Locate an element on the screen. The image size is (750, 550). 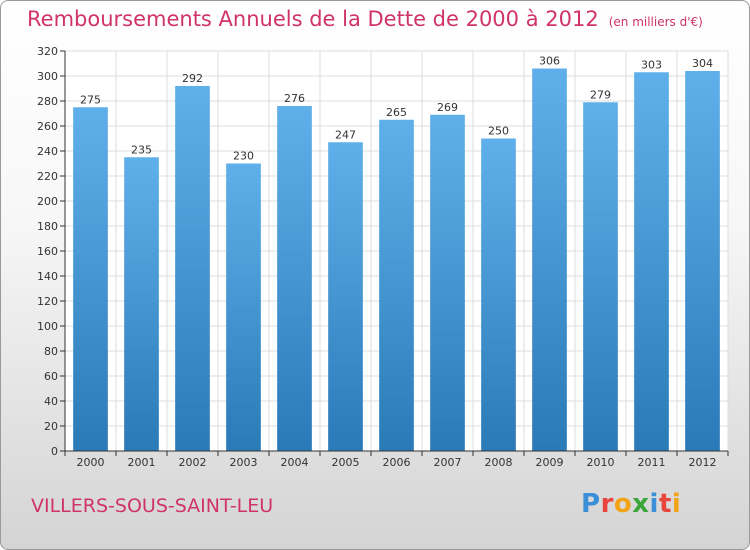
y-tick-label: 300 is located at coordinates (47, 76).